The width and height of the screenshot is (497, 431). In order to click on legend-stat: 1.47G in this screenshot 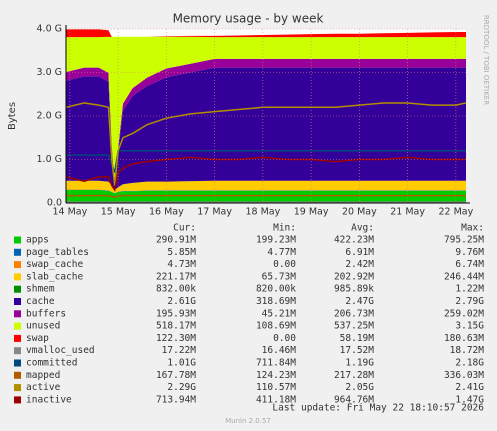, I will do `click(469, 399)`.